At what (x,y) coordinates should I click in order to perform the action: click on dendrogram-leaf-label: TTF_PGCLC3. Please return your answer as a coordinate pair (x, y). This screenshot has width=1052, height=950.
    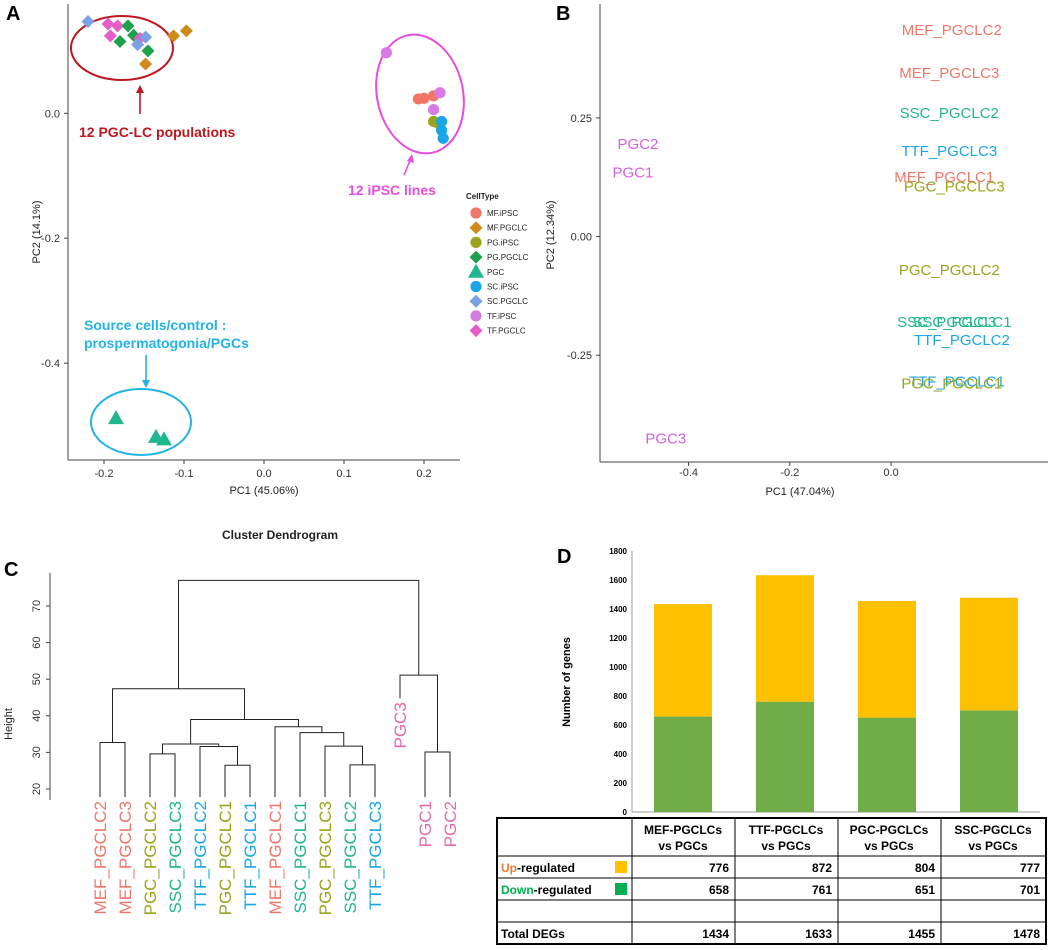
    Looking at the image, I should click on (375, 855).